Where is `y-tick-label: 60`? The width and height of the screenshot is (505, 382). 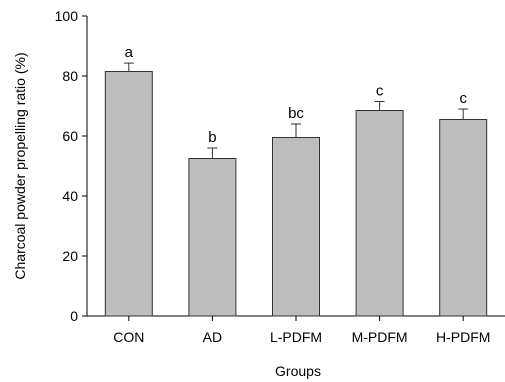
y-tick-label: 60 is located at coordinates (70, 136).